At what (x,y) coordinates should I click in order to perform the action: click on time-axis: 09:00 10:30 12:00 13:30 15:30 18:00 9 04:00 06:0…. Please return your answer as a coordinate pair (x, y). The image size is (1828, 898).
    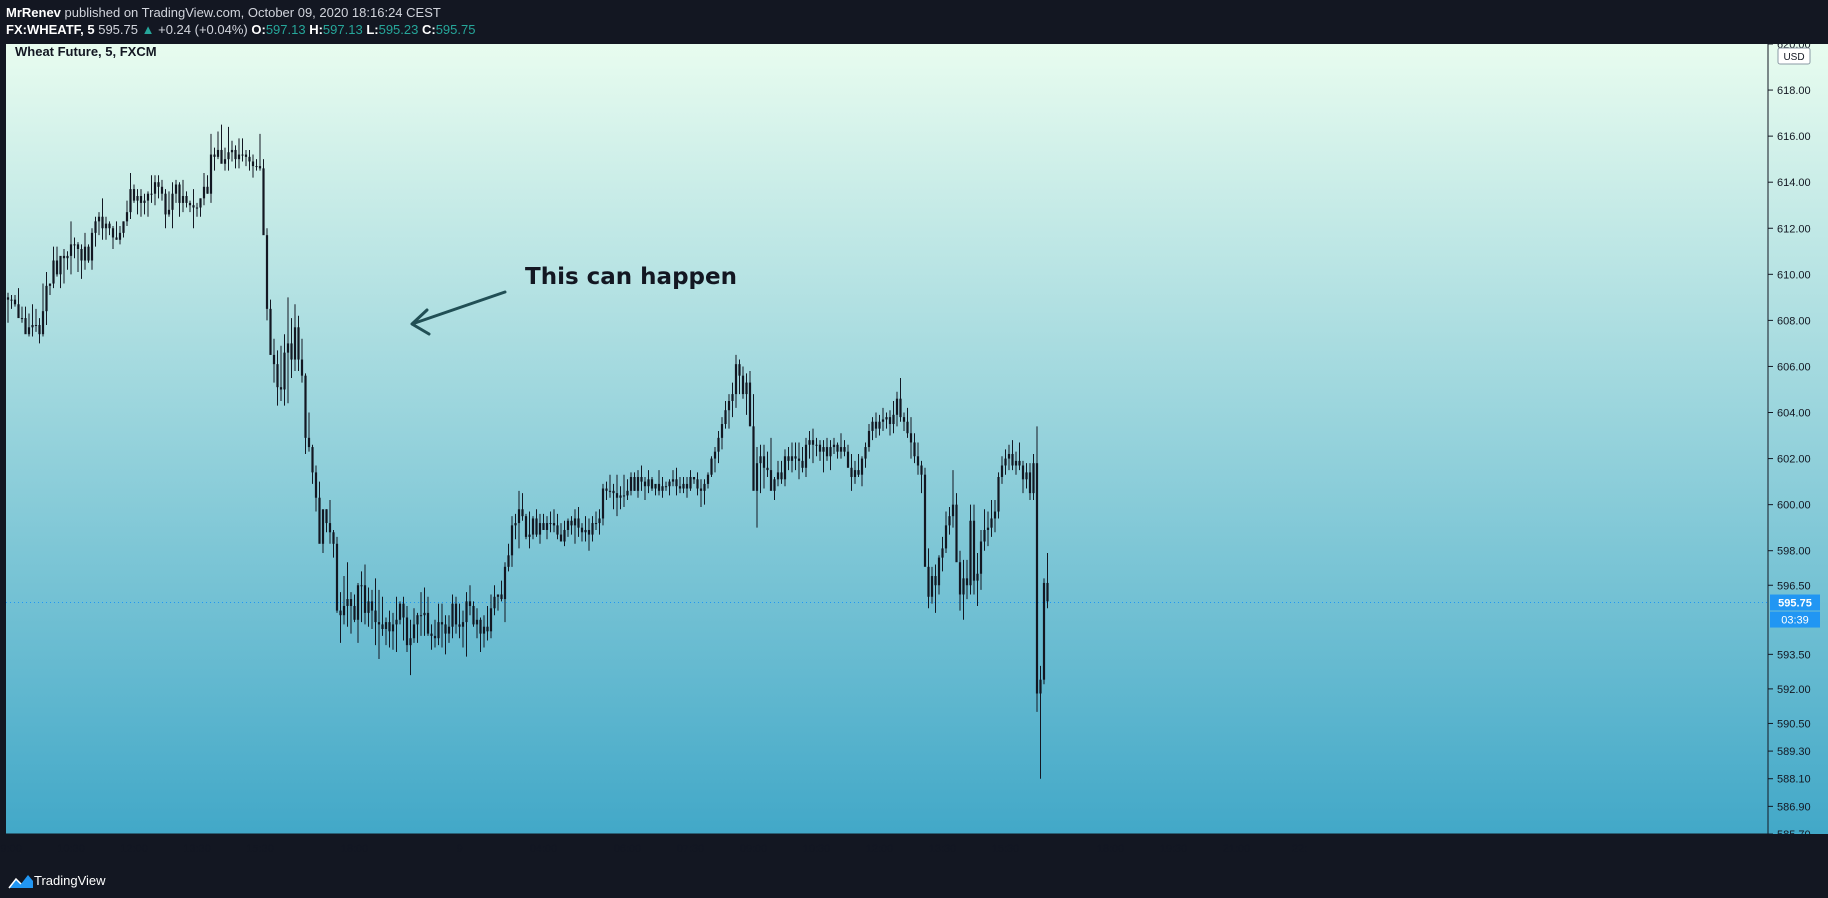
    Looking at the image, I should click on (653, 844).